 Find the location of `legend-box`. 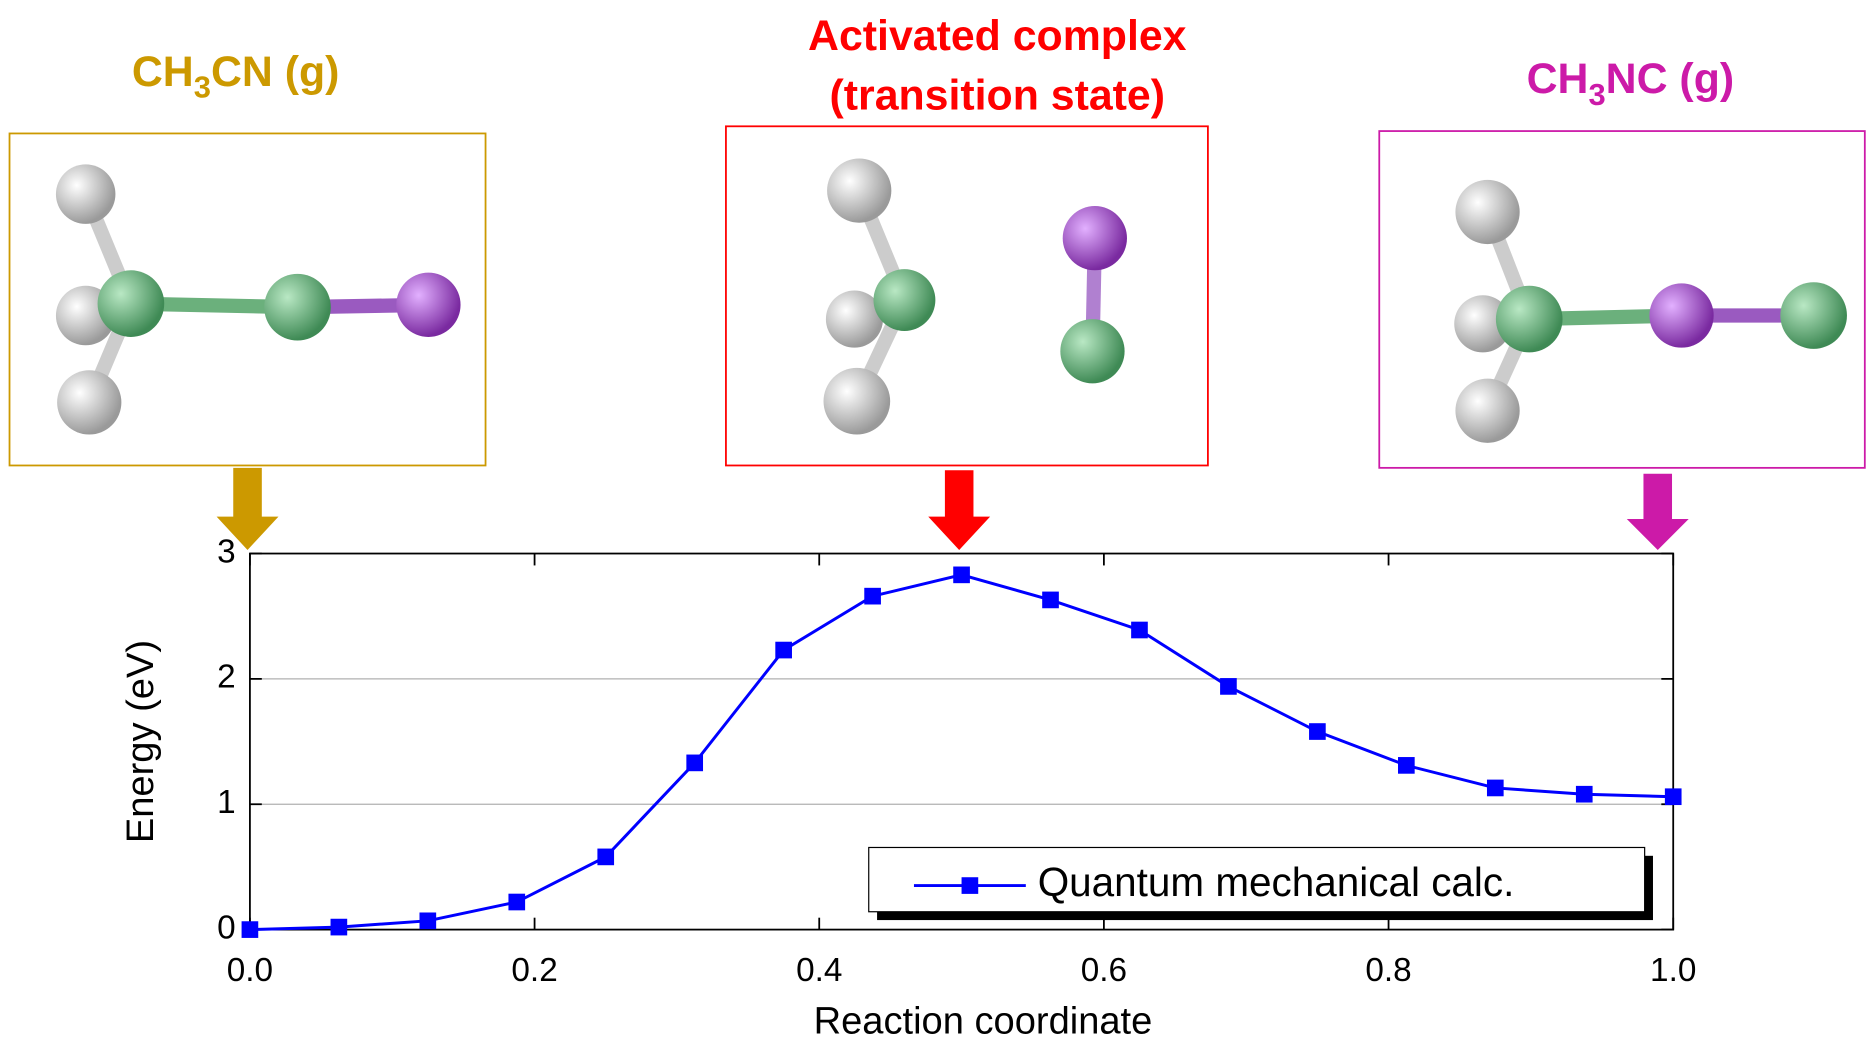

legend-box is located at coordinates (1257, 879).